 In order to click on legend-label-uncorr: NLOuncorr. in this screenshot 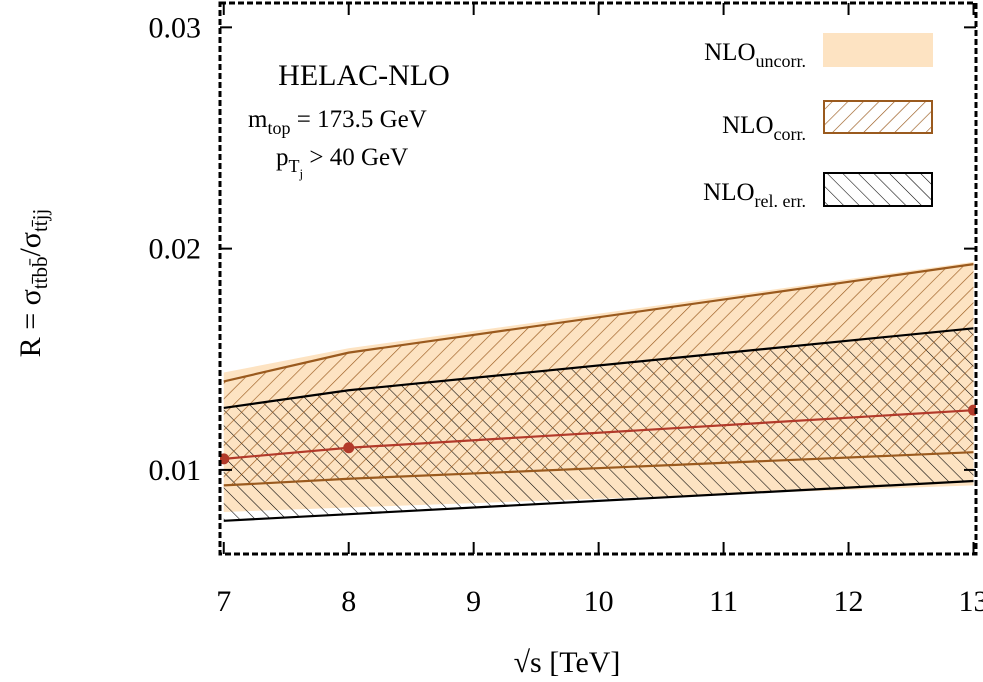, I will do `click(755, 55)`.